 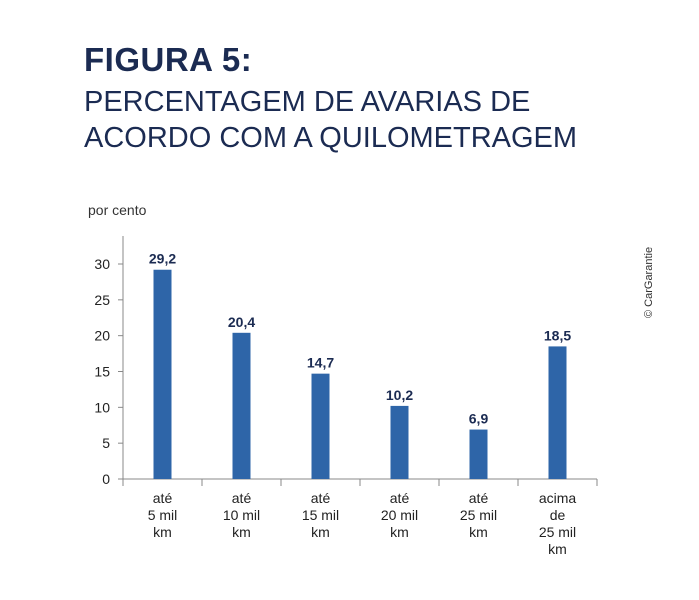 What do you see at coordinates (117, 210) in the screenshot?
I see `y-axis-unit-label: por cento` at bounding box center [117, 210].